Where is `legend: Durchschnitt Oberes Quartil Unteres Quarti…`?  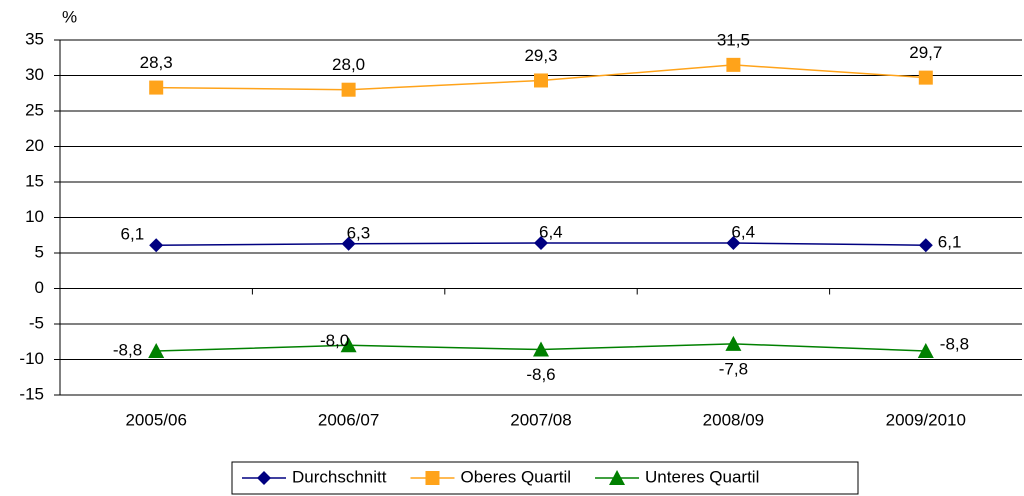
legend: Durchschnitt Oberes Quartil Unteres Quarti… is located at coordinates (545, 478).